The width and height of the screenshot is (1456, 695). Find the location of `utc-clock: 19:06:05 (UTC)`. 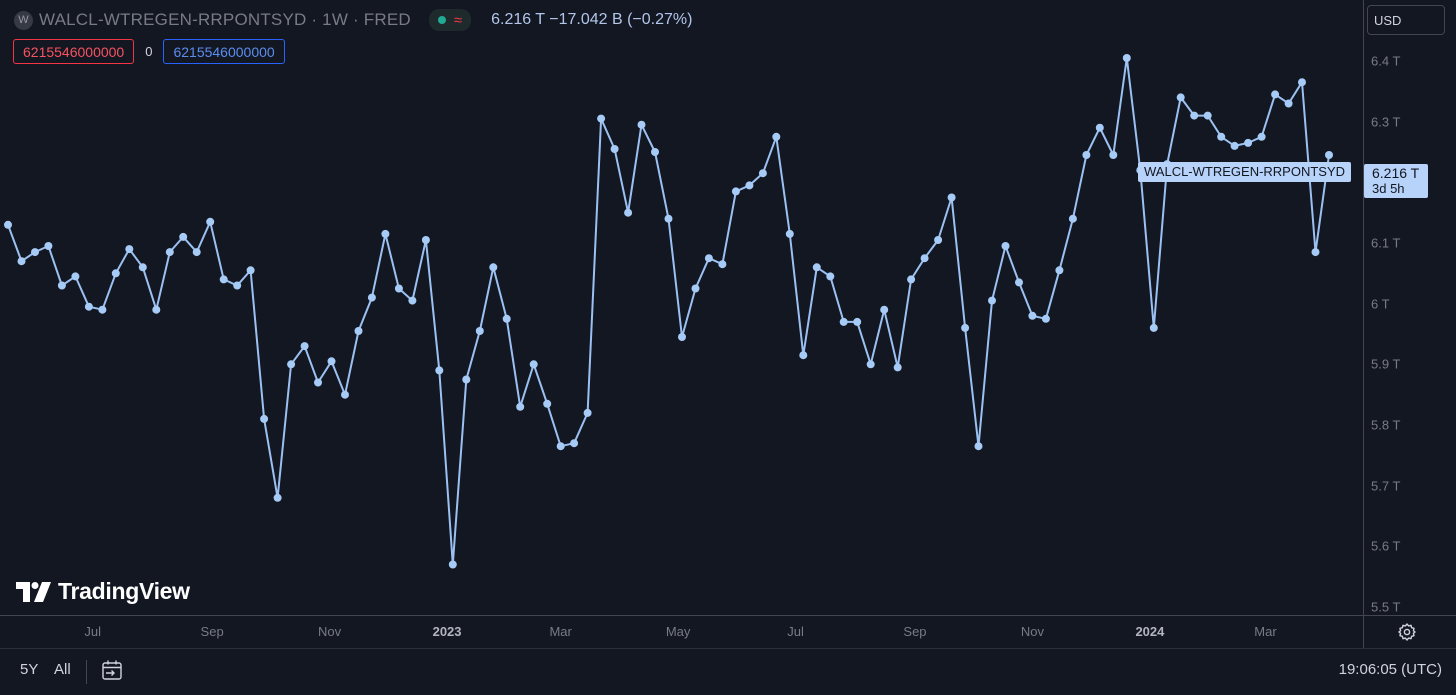

utc-clock: 19:06:05 (UTC) is located at coordinates (1390, 669).